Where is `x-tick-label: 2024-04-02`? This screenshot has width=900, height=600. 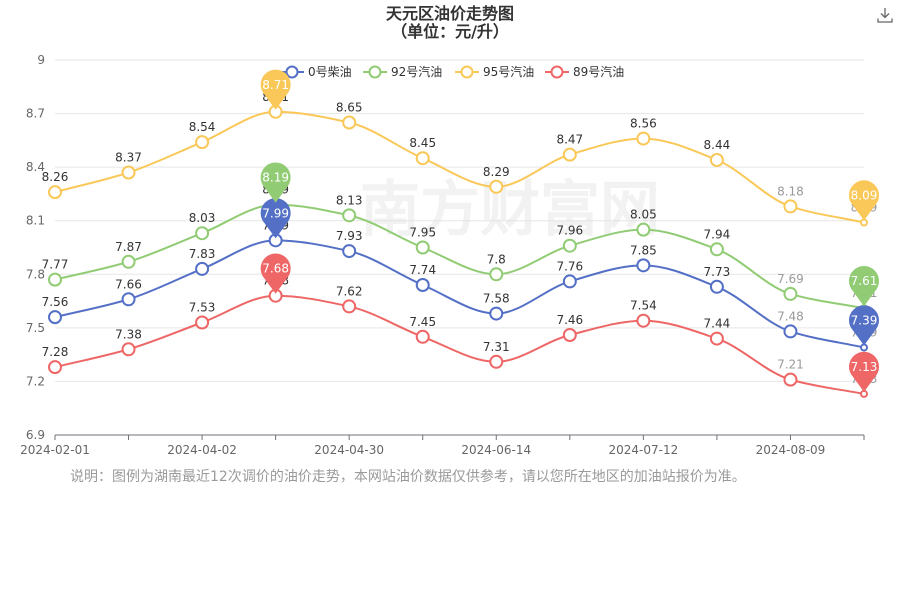
x-tick-label: 2024-04-02 is located at coordinates (202, 450).